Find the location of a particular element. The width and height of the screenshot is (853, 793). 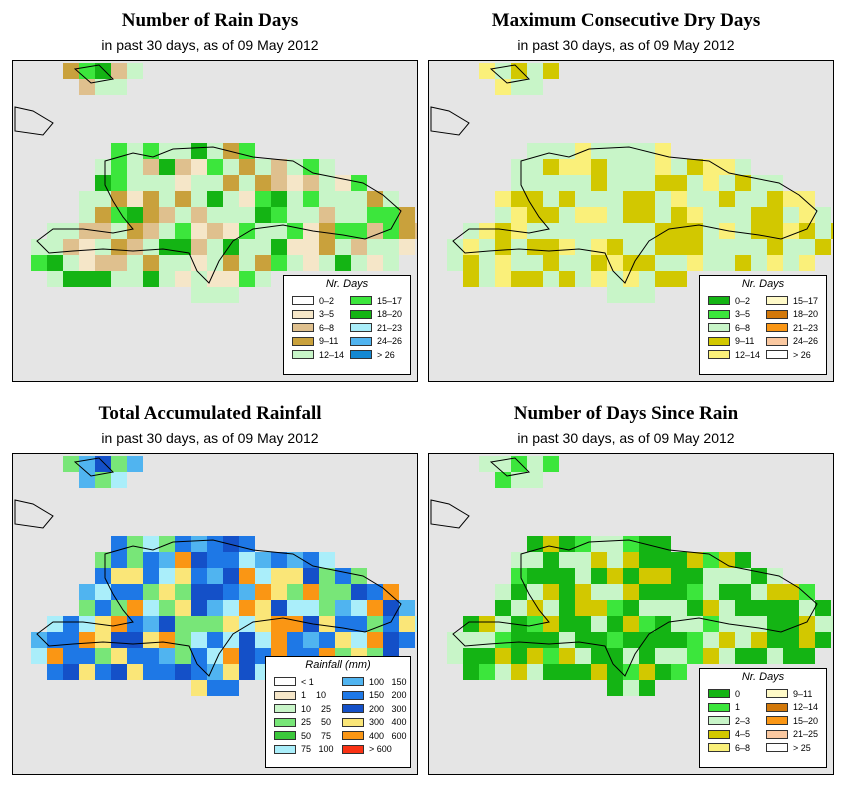

legend-label: 1 is located at coordinates (738, 707).